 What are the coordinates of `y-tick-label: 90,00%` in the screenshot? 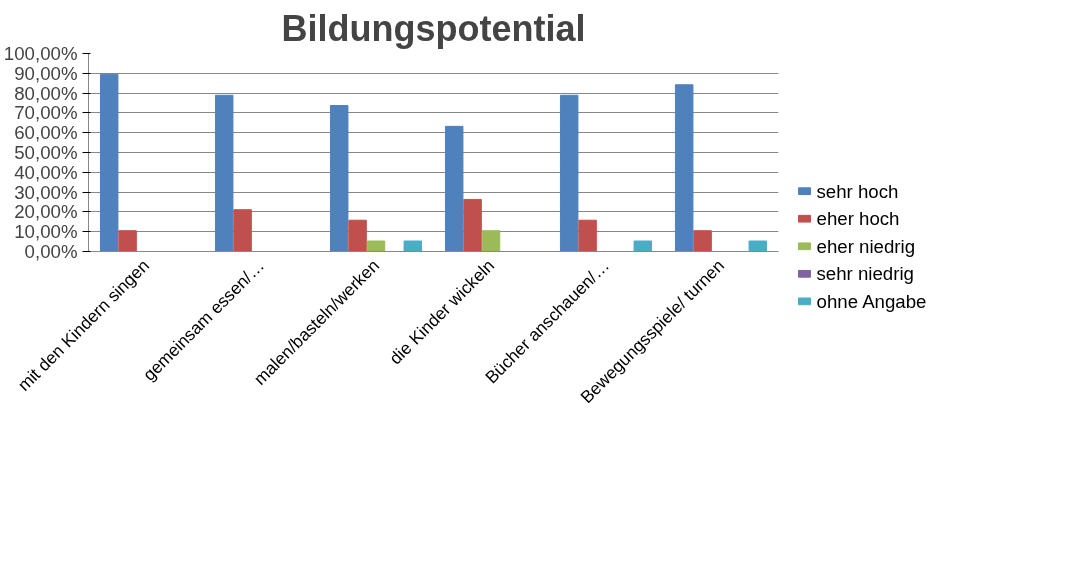 It's located at (46, 73).